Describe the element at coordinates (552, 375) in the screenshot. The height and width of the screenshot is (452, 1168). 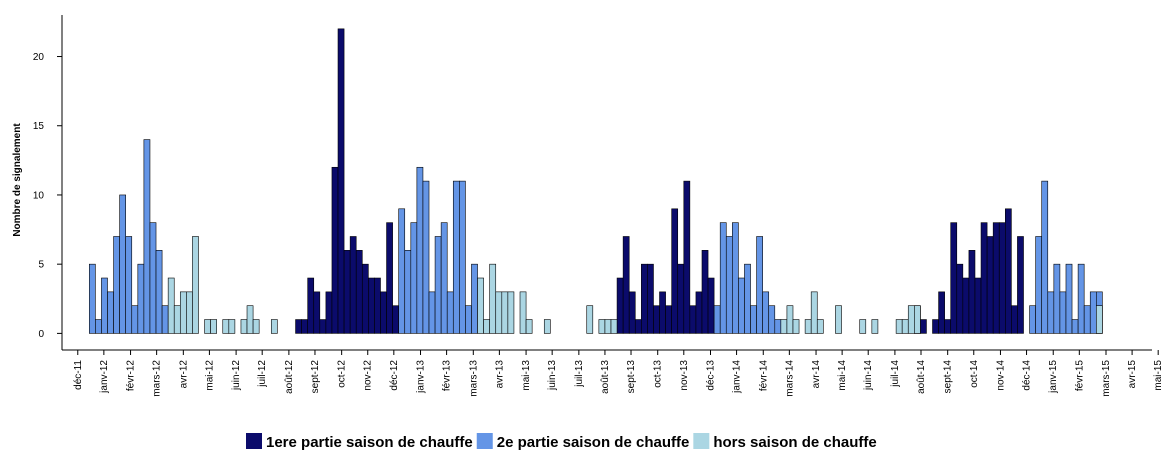
I see `x-tick-label: juin-13` at that location.